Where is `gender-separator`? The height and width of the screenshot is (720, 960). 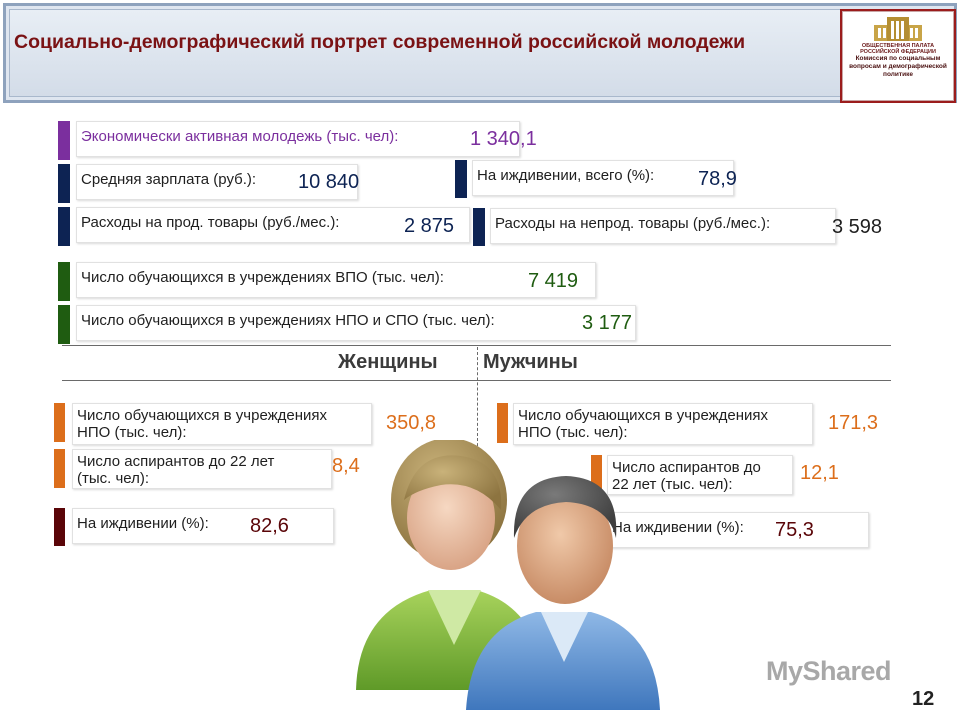 gender-separator is located at coordinates (477, 437).